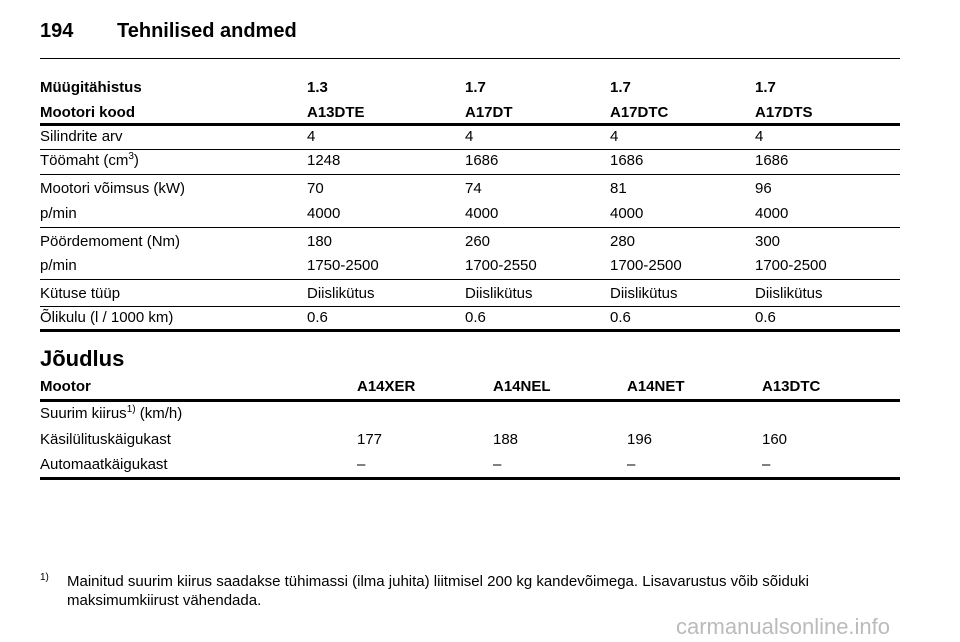  Describe the element at coordinates (84, 160) in the screenshot. I see `cell-text: Töömaht (cm` at that location.